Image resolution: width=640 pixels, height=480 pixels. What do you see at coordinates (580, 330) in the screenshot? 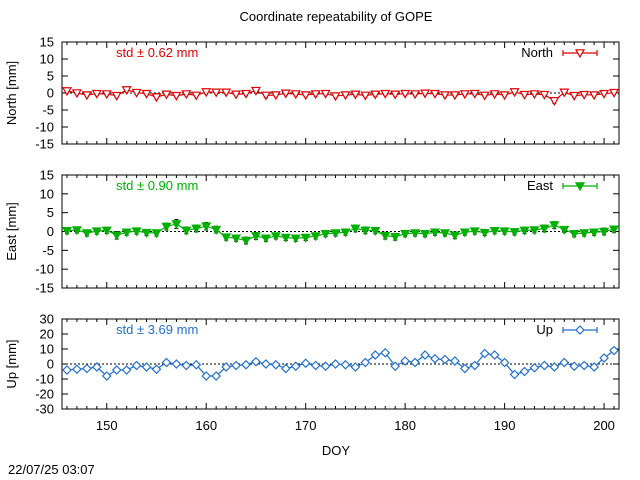
I see `legend-marker` at bounding box center [580, 330].